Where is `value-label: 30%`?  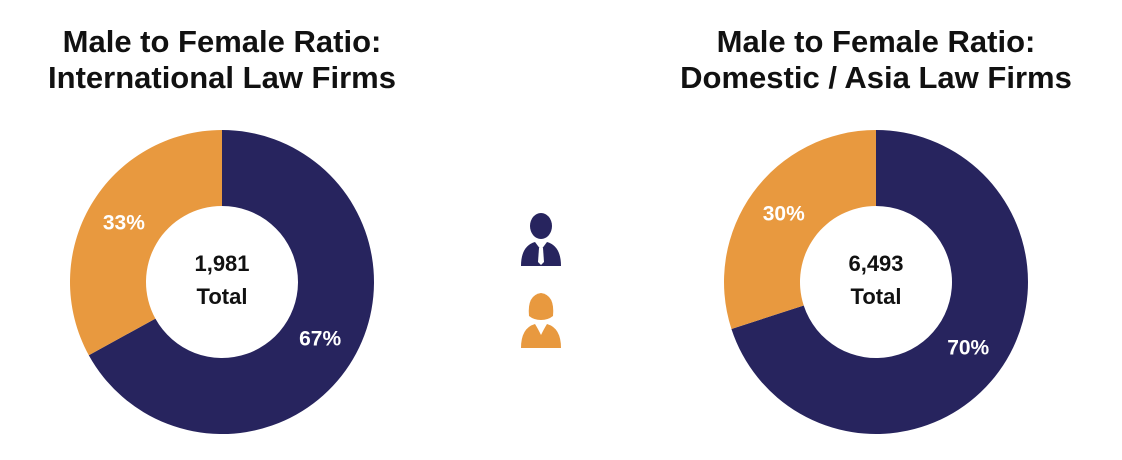 value-label: 30% is located at coordinates (784, 214).